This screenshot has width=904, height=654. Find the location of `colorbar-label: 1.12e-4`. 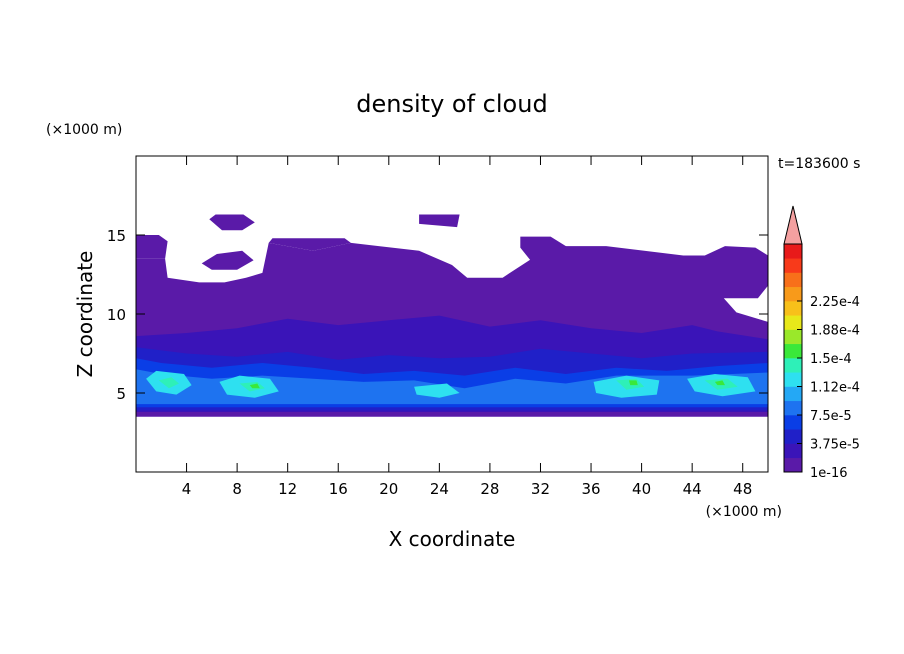

colorbar-label: 1.12e-4 is located at coordinates (835, 388).